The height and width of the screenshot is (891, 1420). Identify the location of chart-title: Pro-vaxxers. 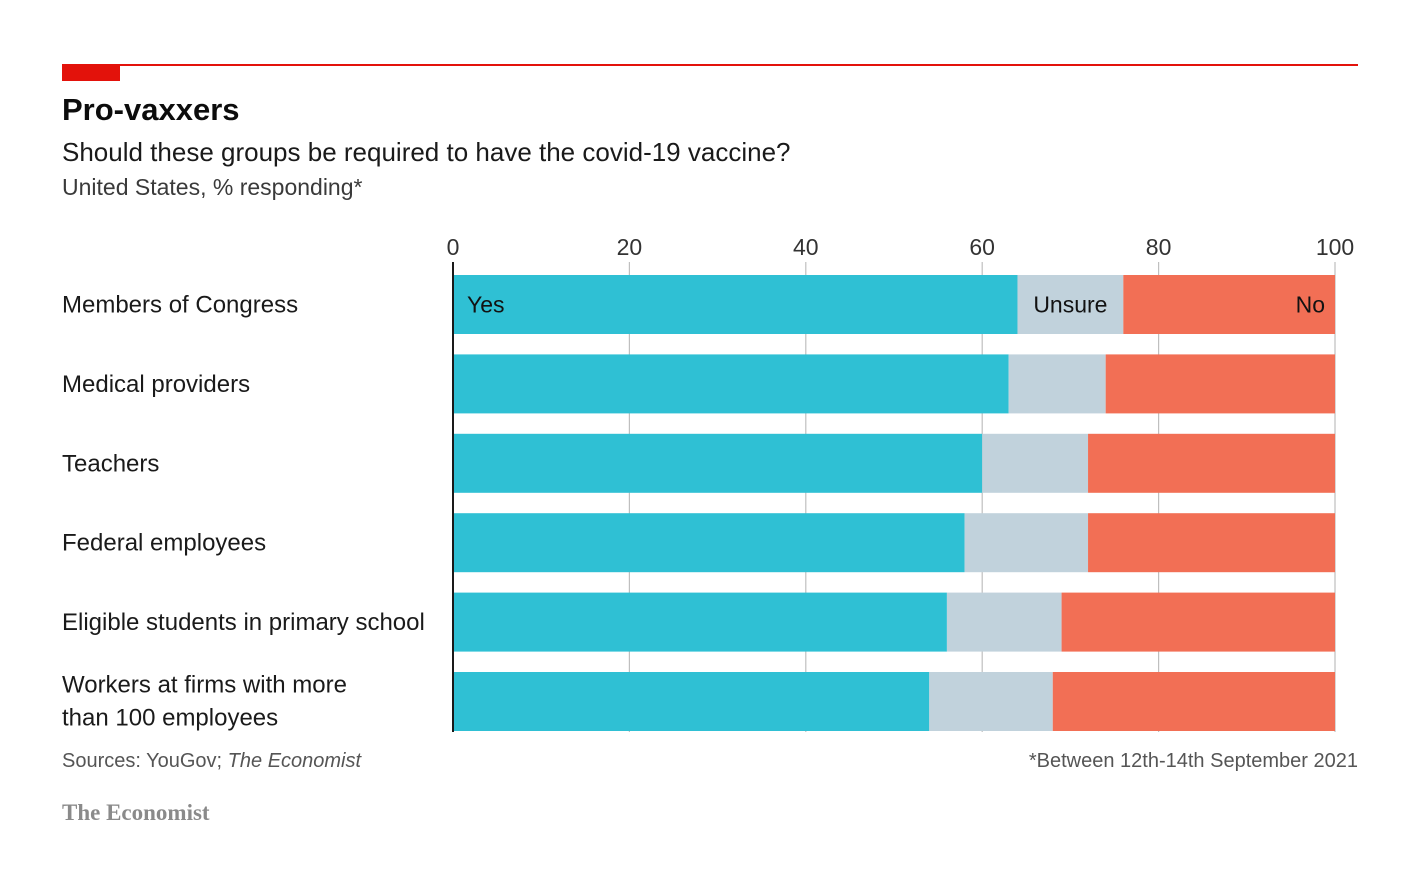
(151, 109).